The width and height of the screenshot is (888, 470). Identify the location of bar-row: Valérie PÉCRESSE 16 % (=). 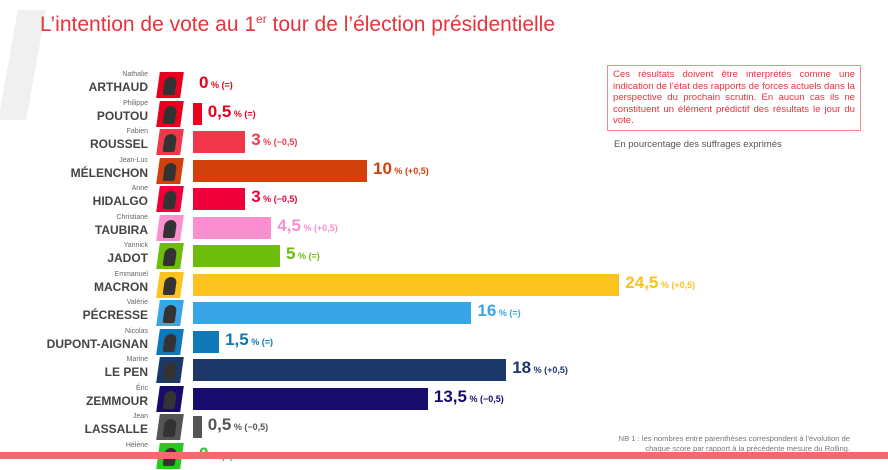
(444, 313).